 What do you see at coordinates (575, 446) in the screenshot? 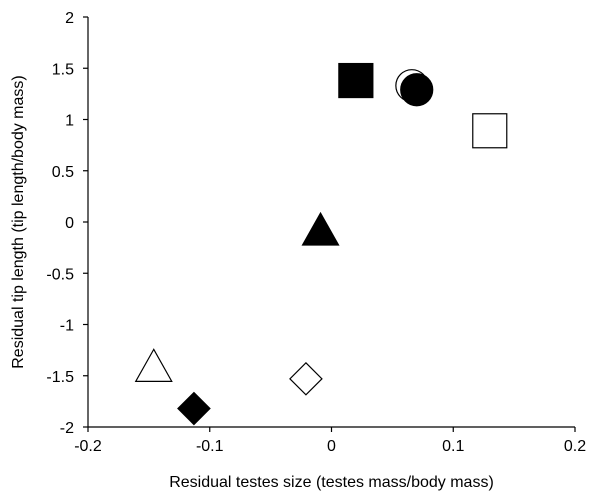
I see `x-tick-label: 0.2` at bounding box center [575, 446].